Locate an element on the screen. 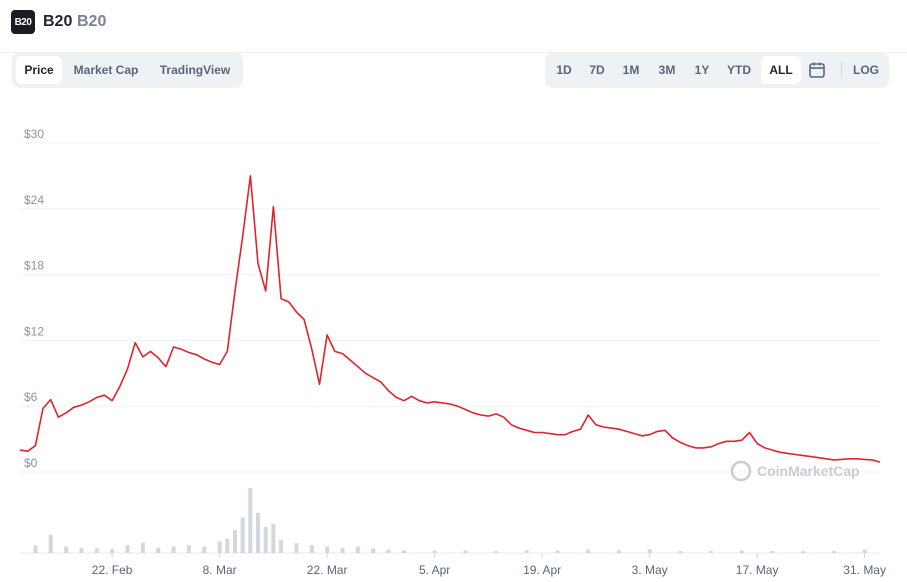 The width and height of the screenshot is (907, 582). tab-tradingview: TradingView is located at coordinates (195, 70).